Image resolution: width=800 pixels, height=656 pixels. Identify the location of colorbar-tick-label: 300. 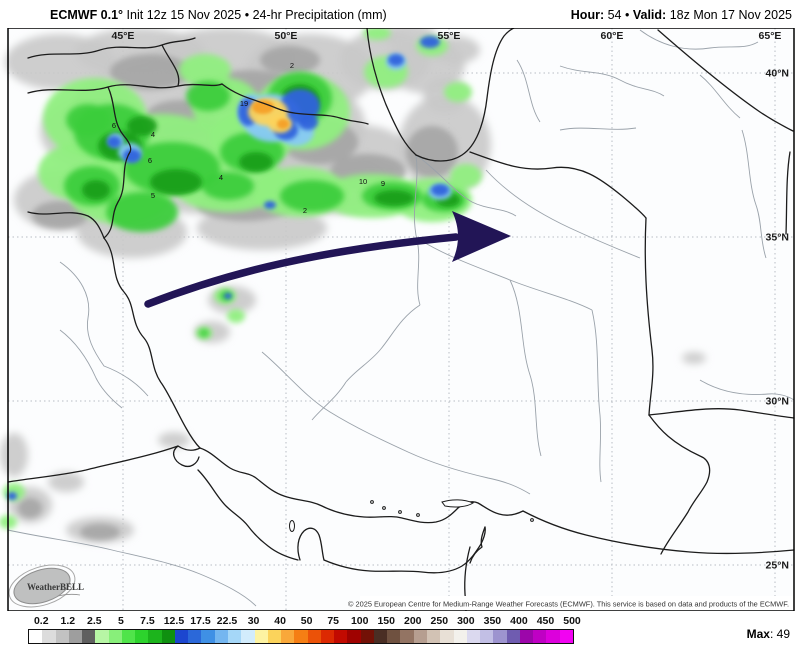
(466, 621).